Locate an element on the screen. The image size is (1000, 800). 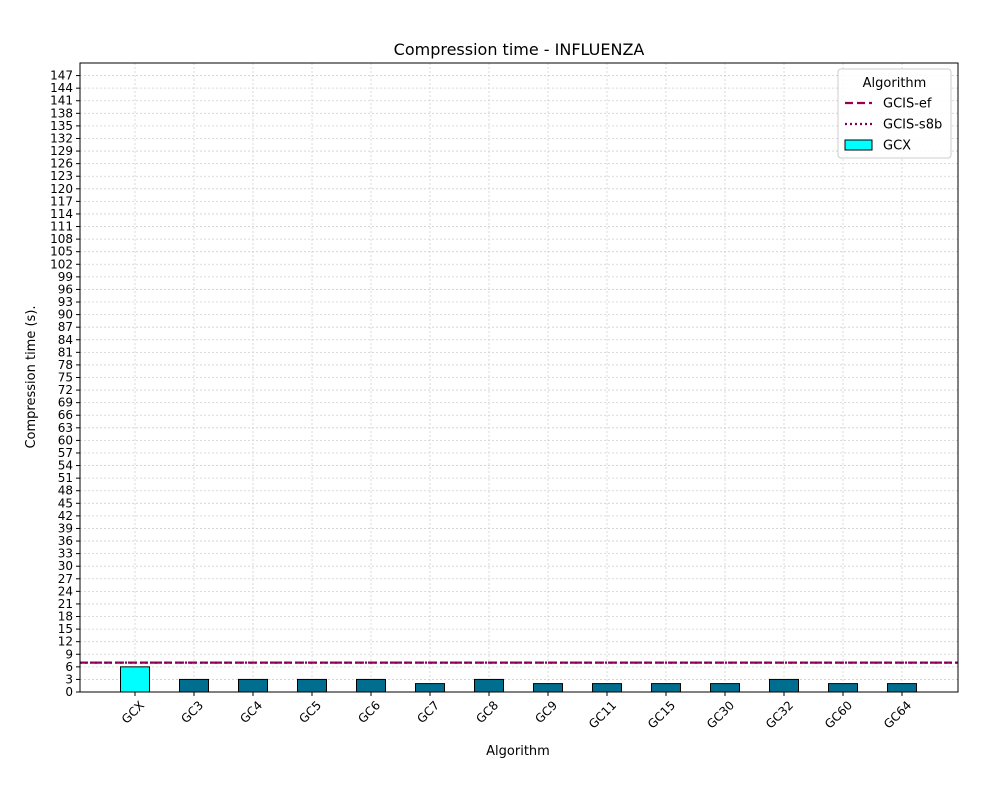
bar-gc9 is located at coordinates (548, 688).